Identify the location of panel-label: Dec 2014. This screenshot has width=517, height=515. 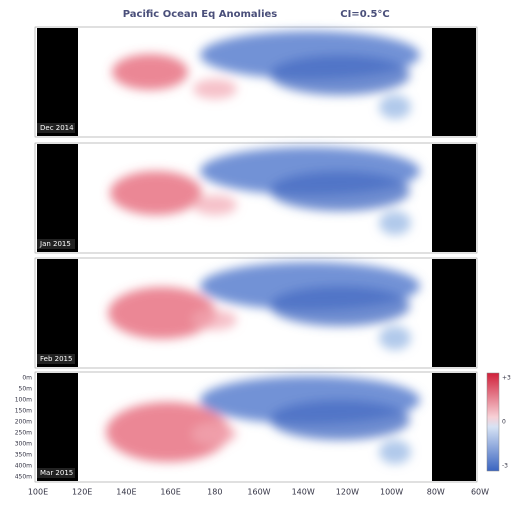
(57, 128).